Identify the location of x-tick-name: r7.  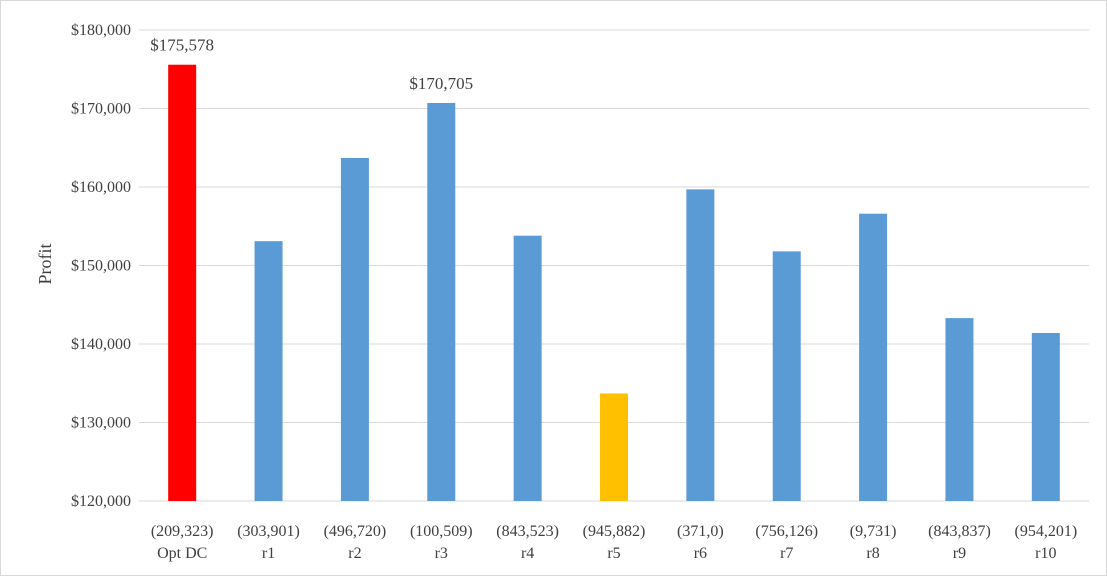
(786, 553).